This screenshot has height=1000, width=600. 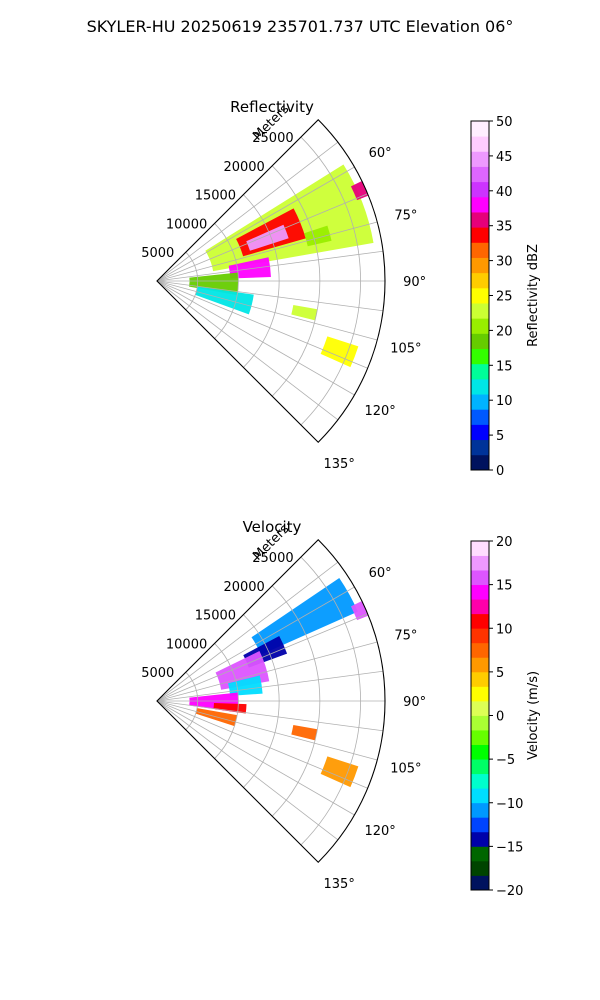 What do you see at coordinates (414, 702) in the screenshot?
I see `angle-tick-label: 90°` at bounding box center [414, 702].